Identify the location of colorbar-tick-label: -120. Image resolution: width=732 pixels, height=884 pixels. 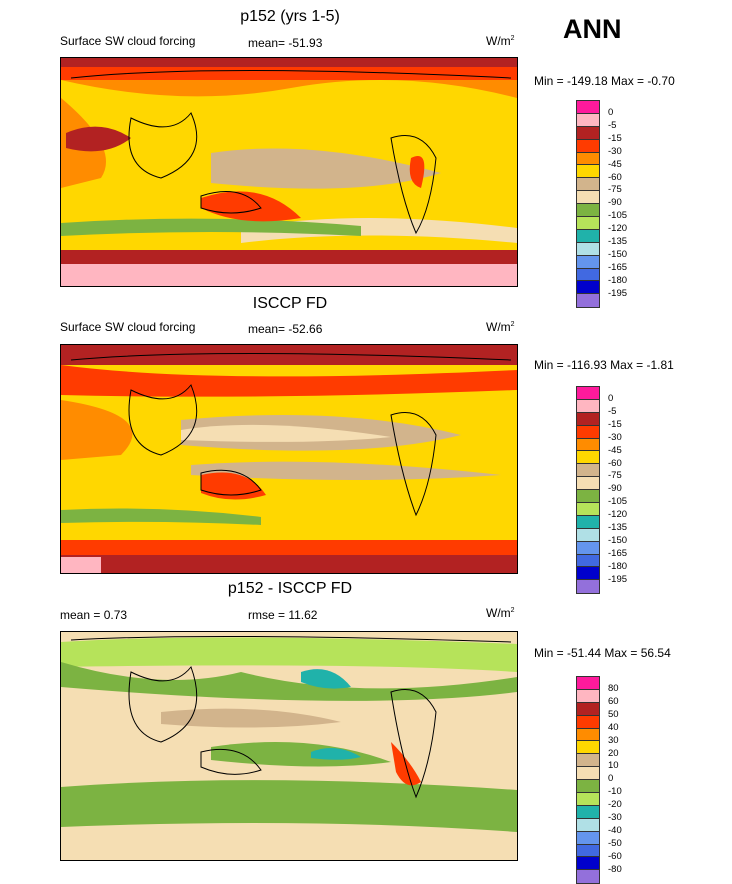
(618, 229).